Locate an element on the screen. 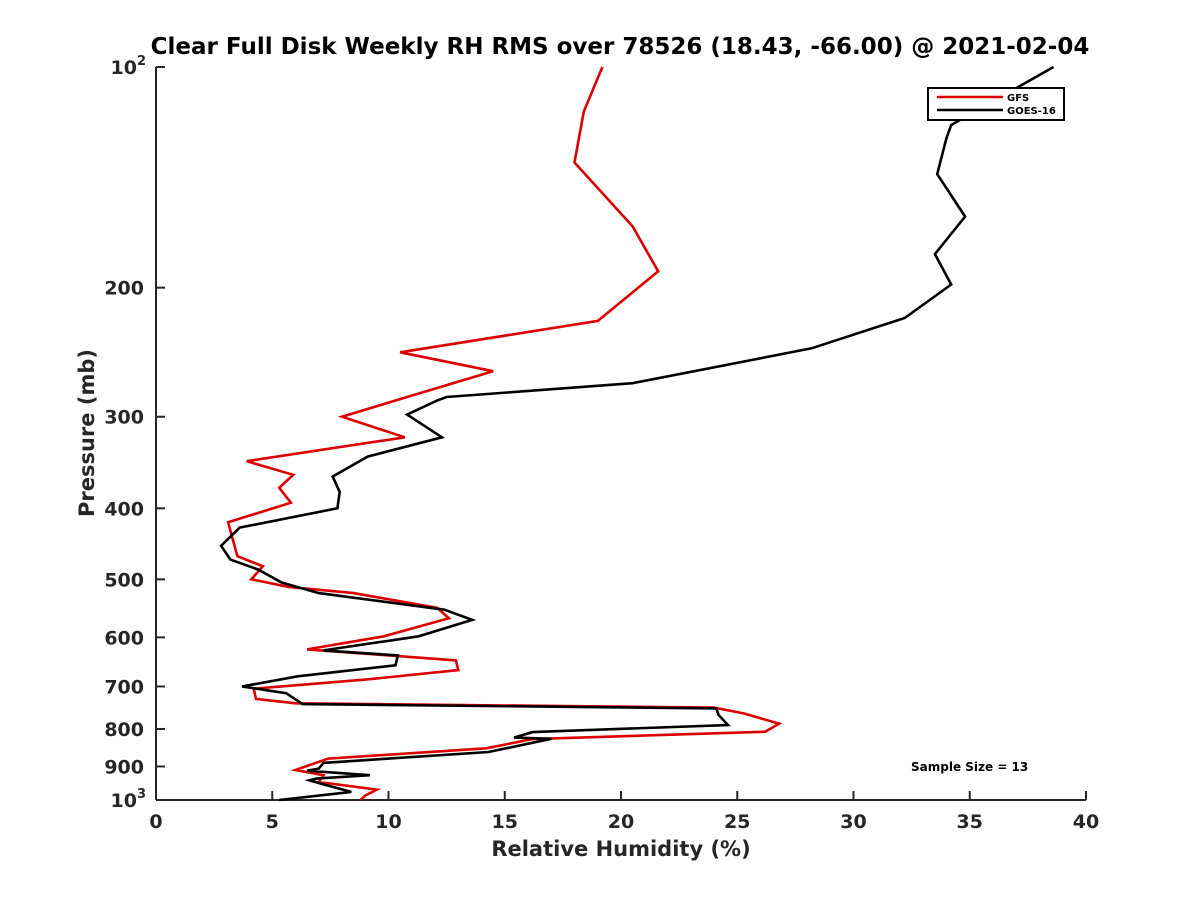 The height and width of the screenshot is (900, 1200). y-tick-label: 800 is located at coordinates (124, 730).